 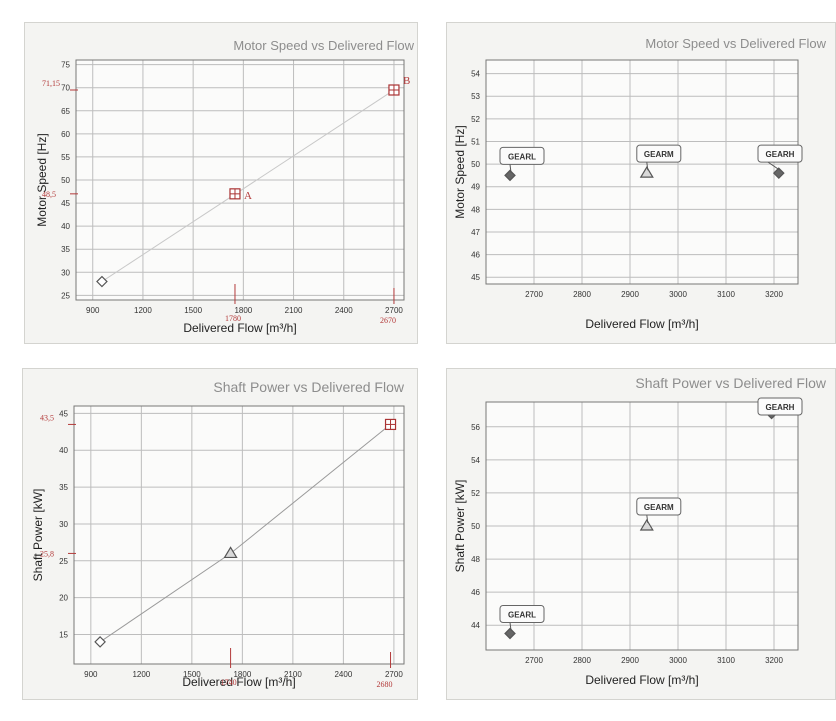 What do you see at coordinates (726, 294) in the screenshot?
I see `x-tick-label: 3100` at bounding box center [726, 294].